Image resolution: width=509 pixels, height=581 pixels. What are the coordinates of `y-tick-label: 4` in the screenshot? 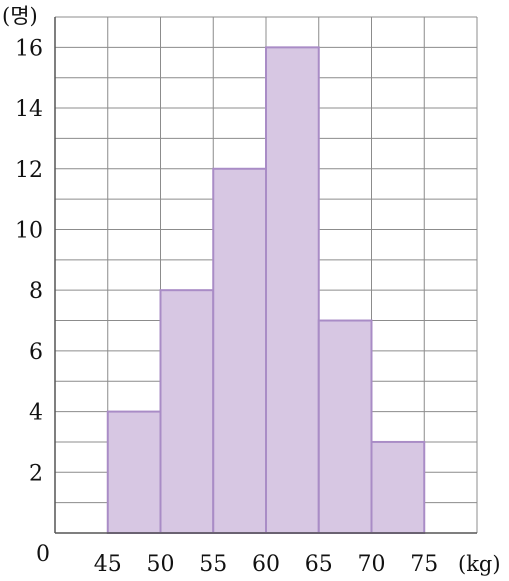 It's located at (36, 413).